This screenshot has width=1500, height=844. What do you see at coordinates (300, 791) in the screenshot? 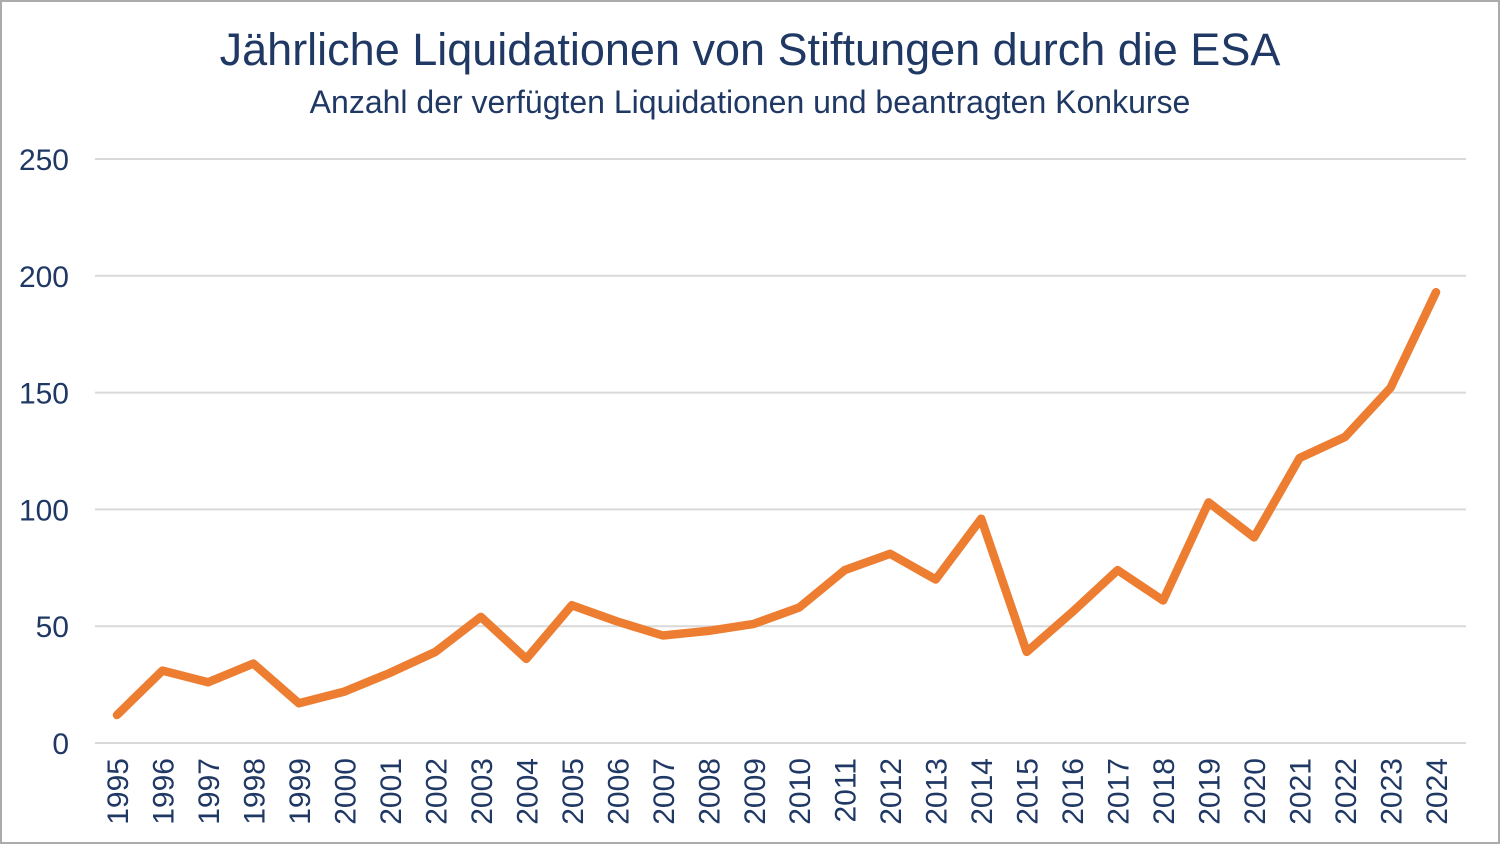
I see `x-axis-tick-label: 1999` at bounding box center [300, 791].